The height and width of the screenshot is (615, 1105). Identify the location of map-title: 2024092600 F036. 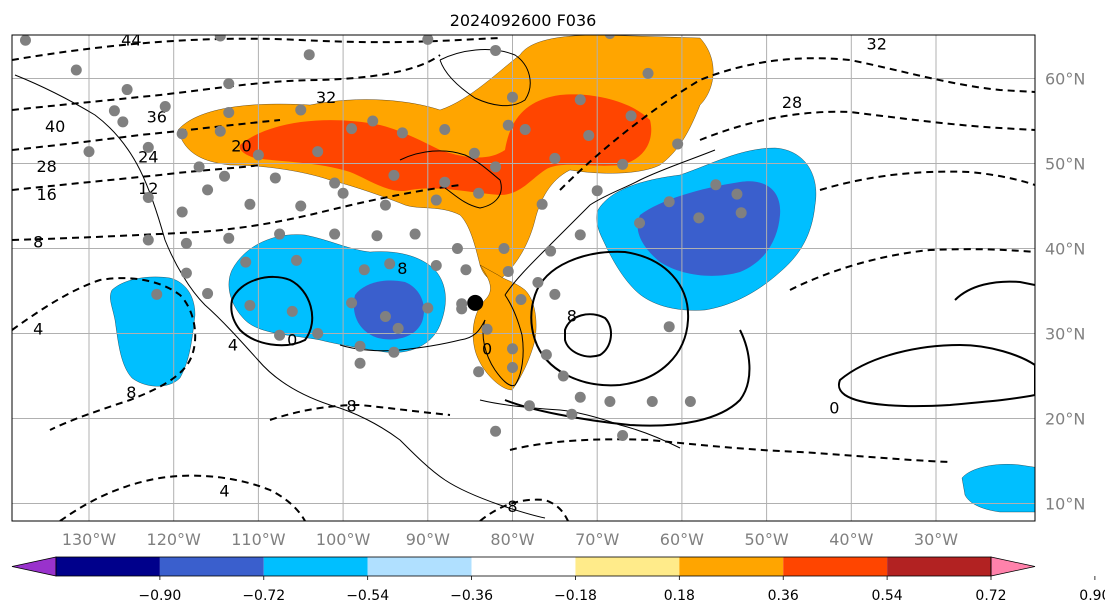
(523, 20).